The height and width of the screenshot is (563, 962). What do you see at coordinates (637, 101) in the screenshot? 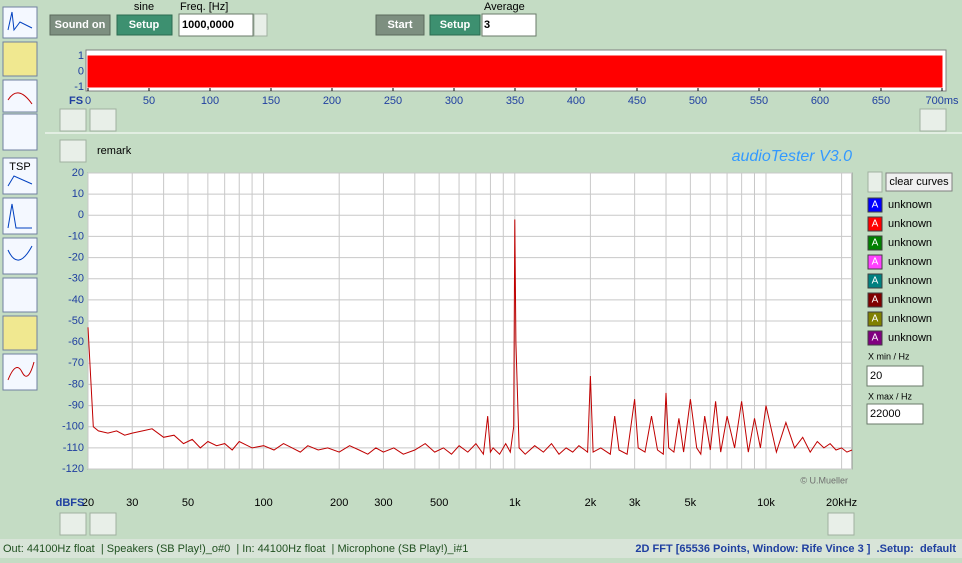
I see `x-tick-label: 450` at bounding box center [637, 101].